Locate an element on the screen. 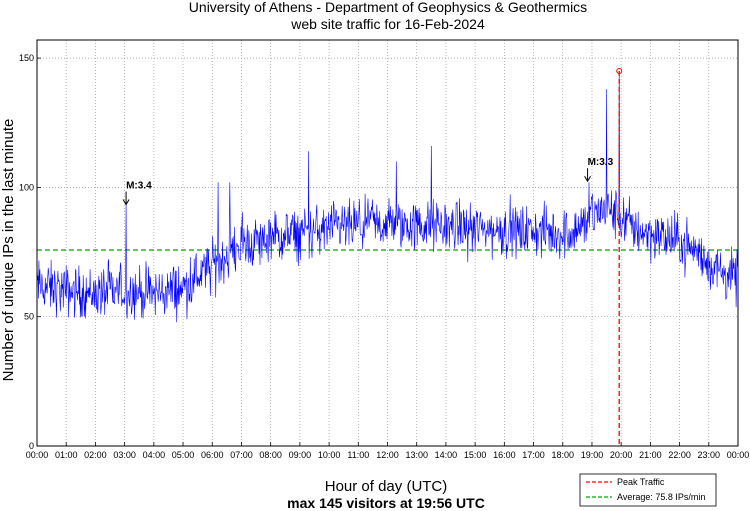 The width and height of the screenshot is (750, 511). x-tick-label: 18:00 is located at coordinates (562, 455).